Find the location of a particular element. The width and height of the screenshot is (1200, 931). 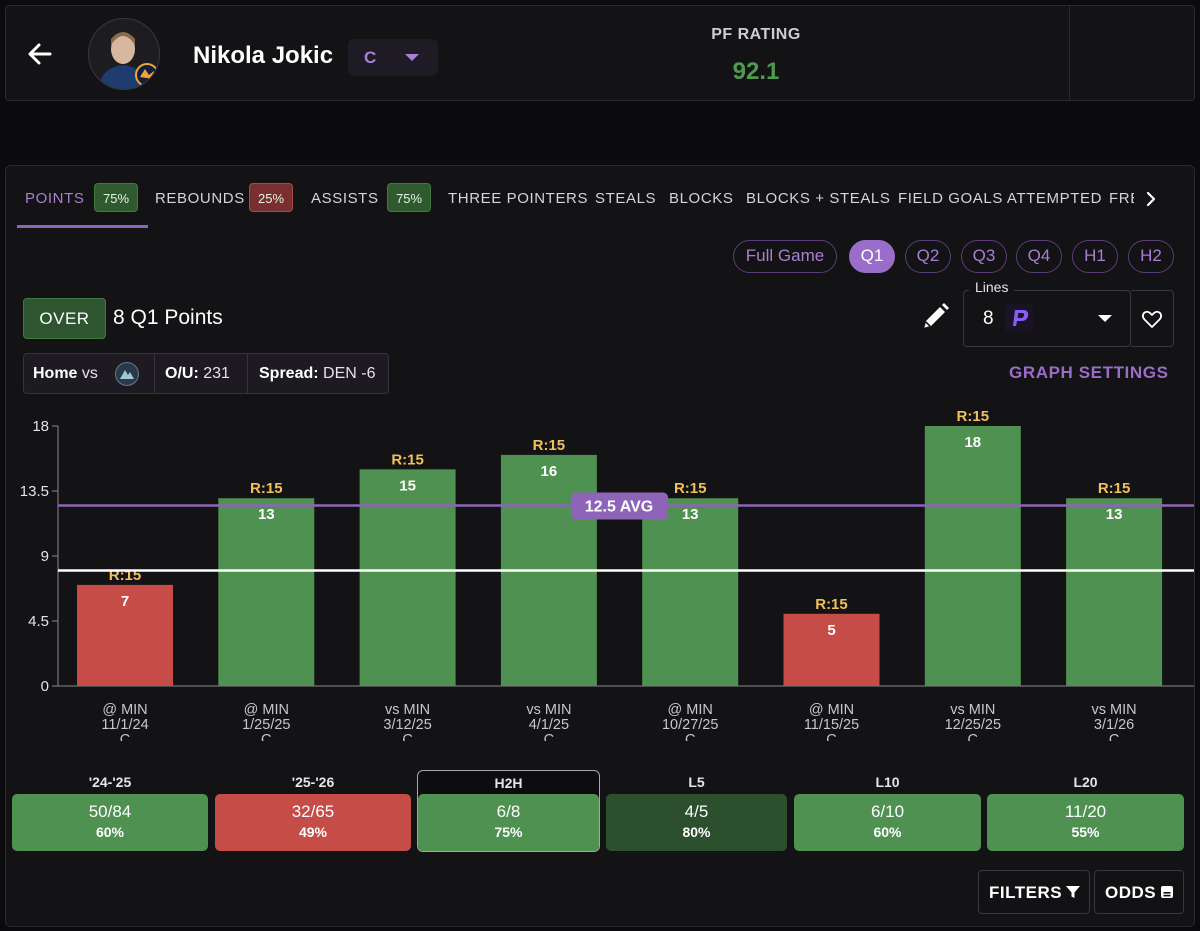

spread-value: DEN -6 is located at coordinates (349, 373).